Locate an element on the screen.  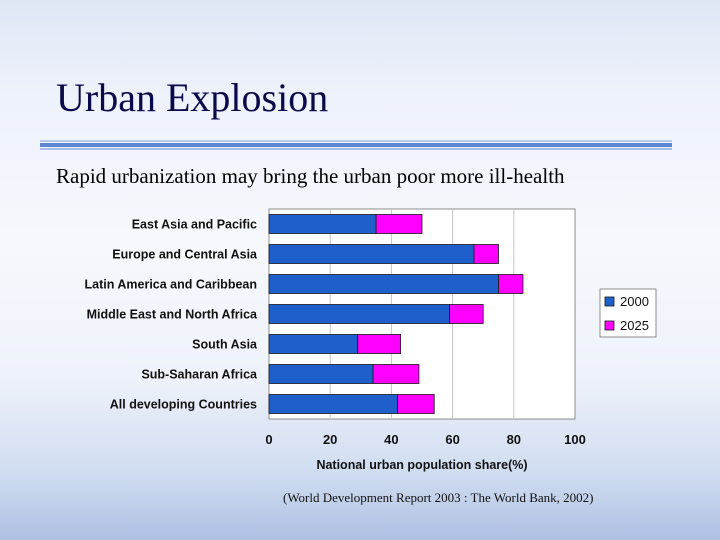
category-label: Latin America and Caribbean is located at coordinates (171, 285).